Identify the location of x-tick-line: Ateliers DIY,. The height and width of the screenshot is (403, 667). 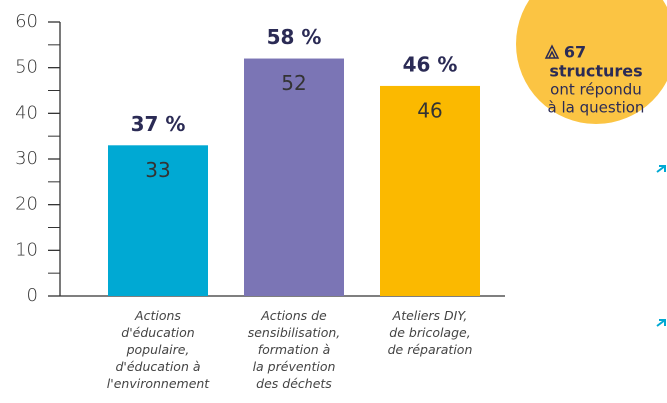
(430, 315).